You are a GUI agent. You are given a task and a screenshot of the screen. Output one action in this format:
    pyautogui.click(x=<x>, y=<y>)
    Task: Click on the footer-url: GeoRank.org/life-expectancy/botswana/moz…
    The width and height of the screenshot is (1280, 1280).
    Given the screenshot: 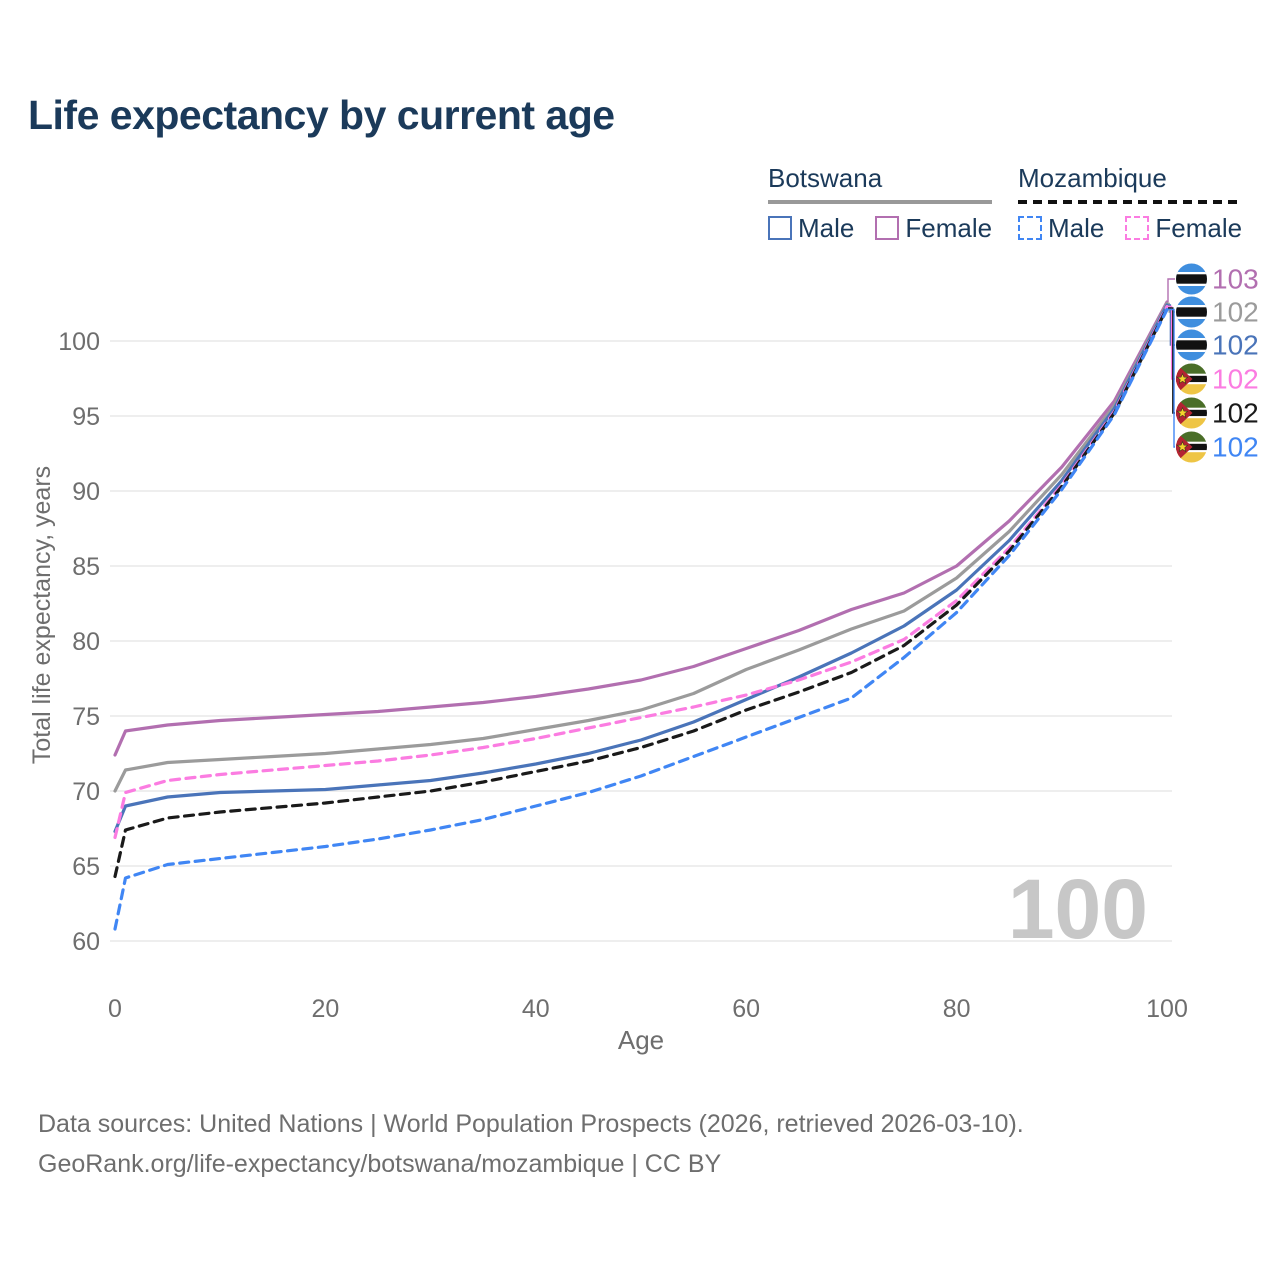 What is the action you would take?
    pyautogui.click(x=380, y=1164)
    